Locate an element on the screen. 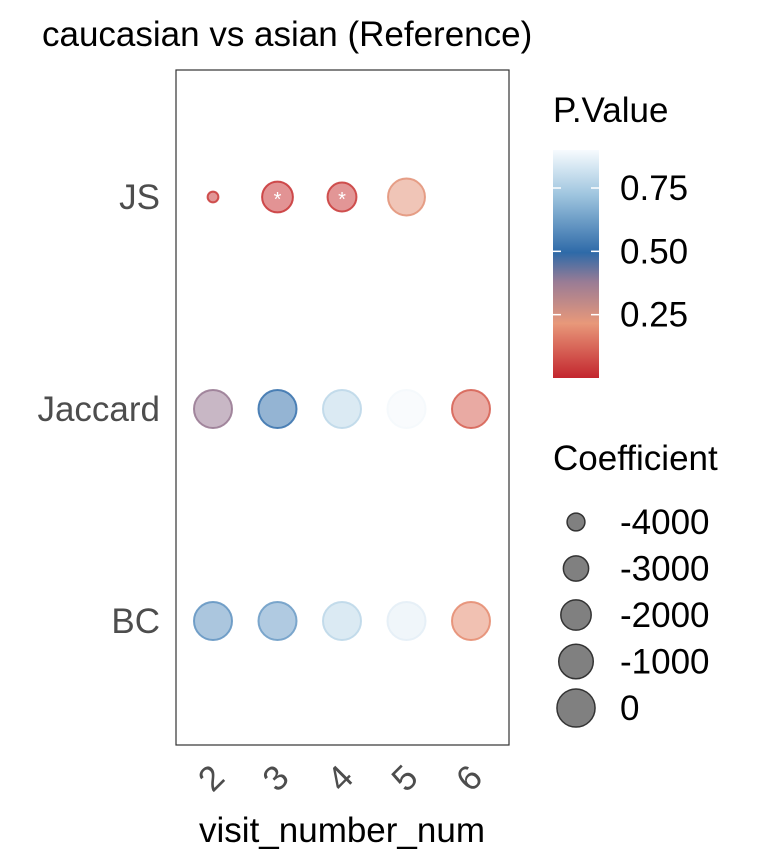  size-legend-label: -1000 is located at coordinates (665, 662).